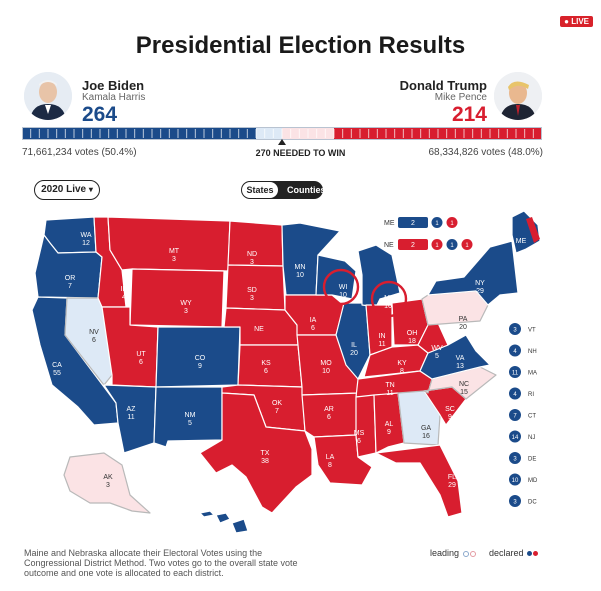 The height and width of the screenshot is (591, 601). What do you see at coordinates (282, 190) in the screenshot?
I see `view-toggle: States Counties` at bounding box center [282, 190].